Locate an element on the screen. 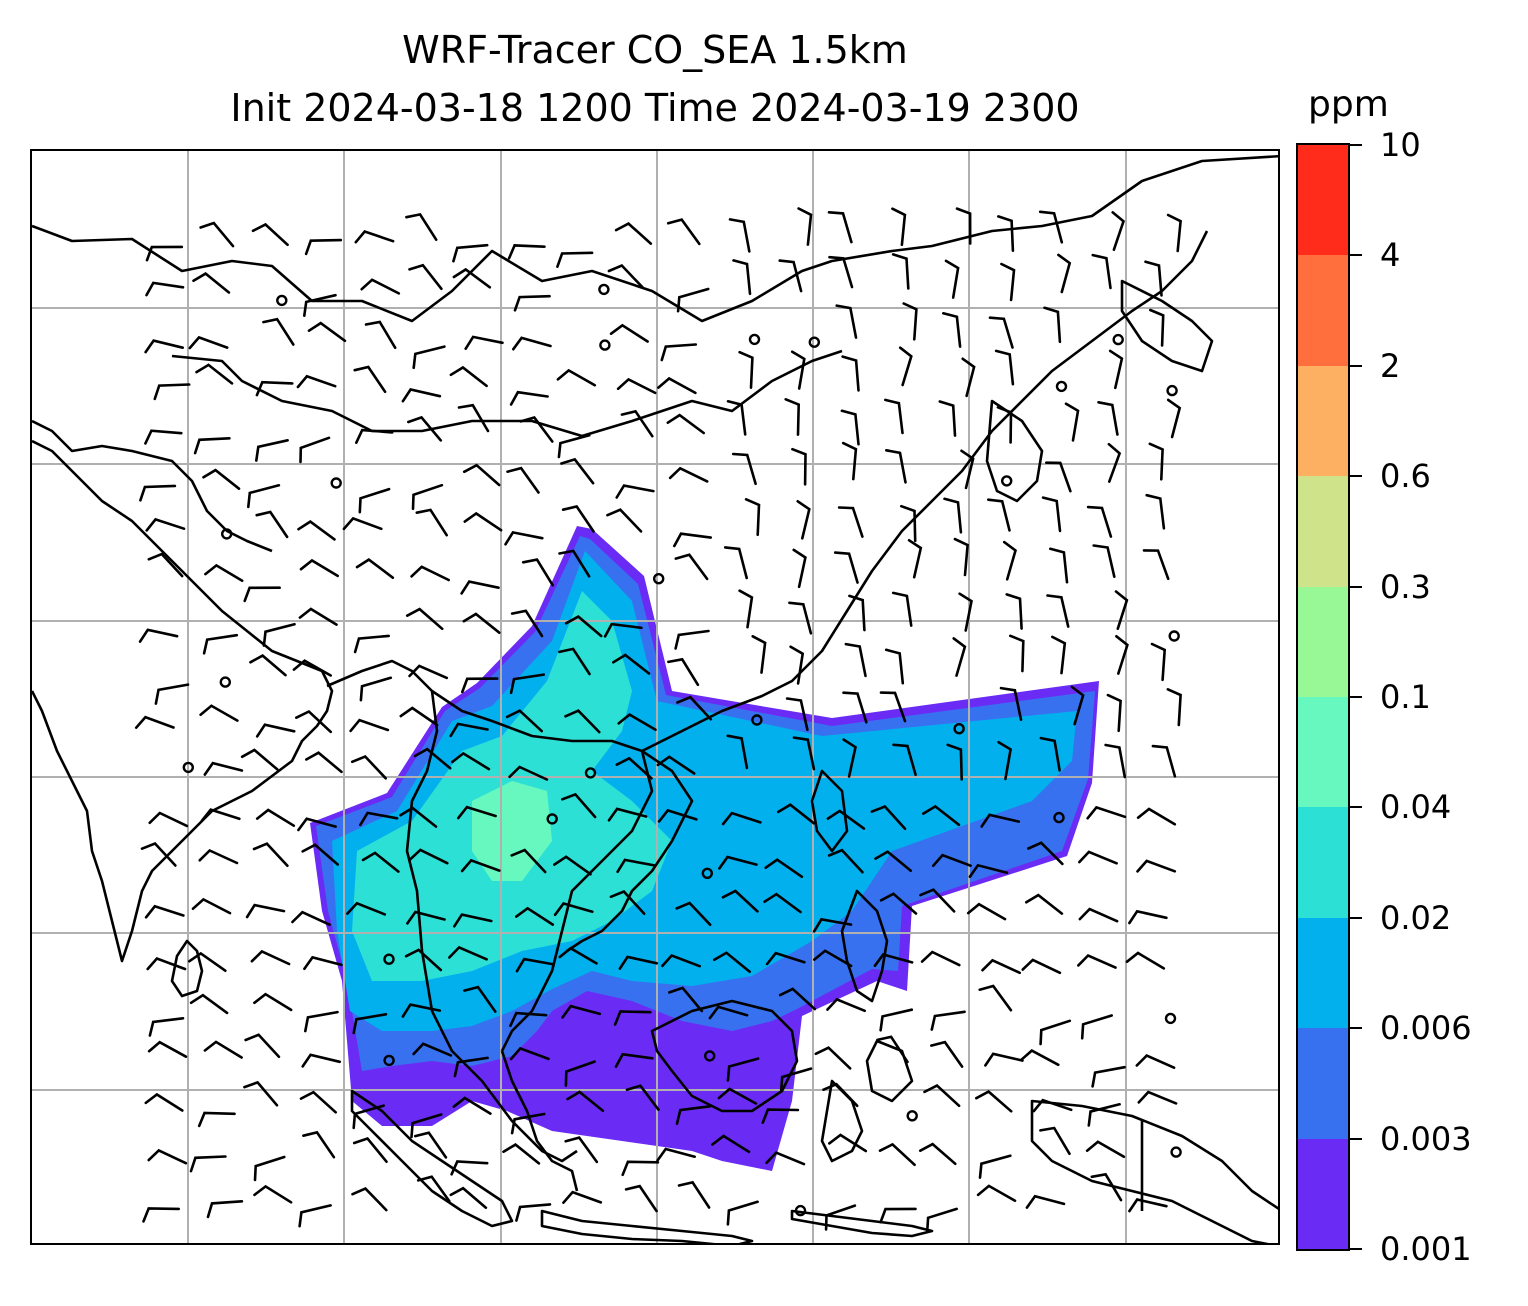 The image size is (1528, 1306). coastline-china-south is located at coordinates (925, 491).